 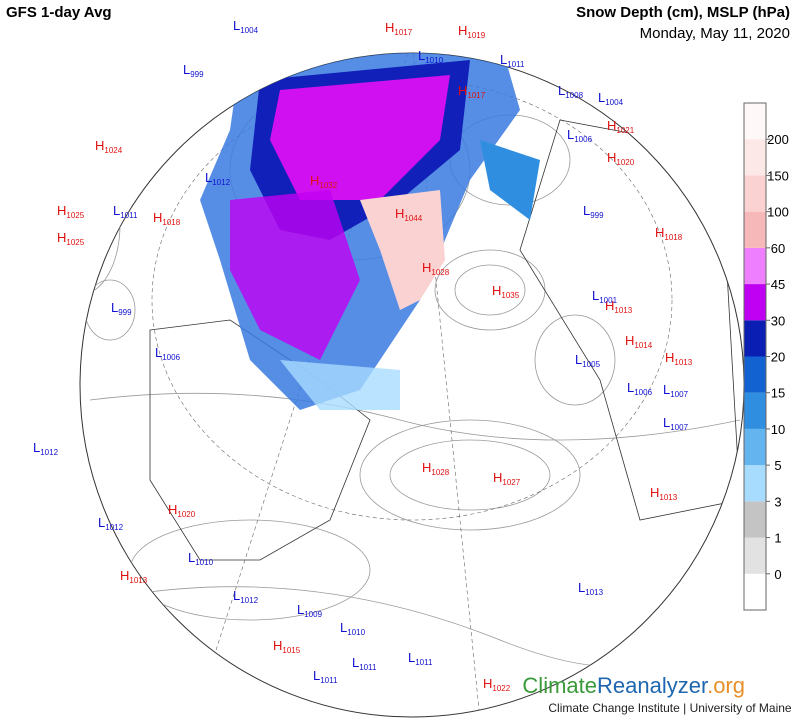 What do you see at coordinates (197, 74) in the screenshot?
I see `pressure-value: 999` at bounding box center [197, 74].